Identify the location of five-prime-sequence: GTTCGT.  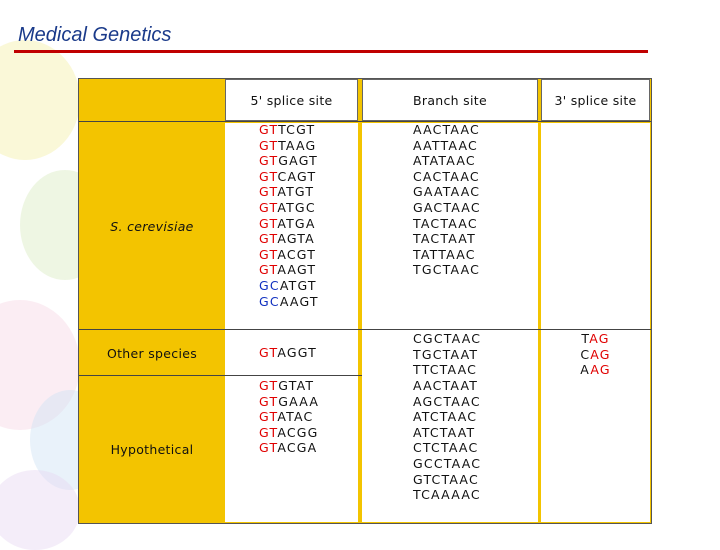
(307, 130).